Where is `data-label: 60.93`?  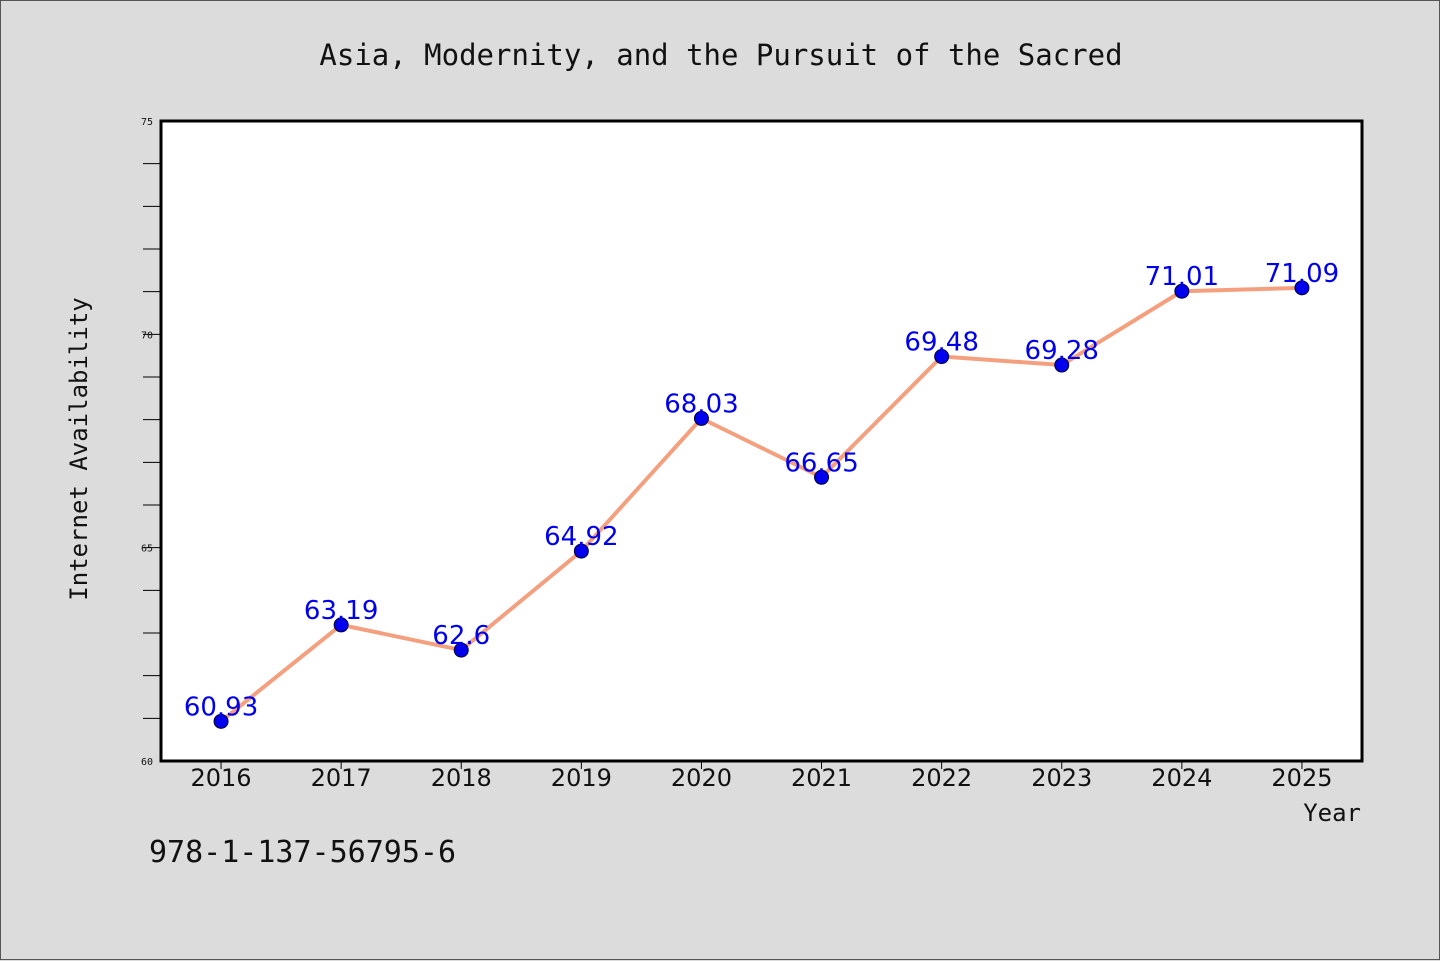
data-label: 60.93 is located at coordinates (221, 707).